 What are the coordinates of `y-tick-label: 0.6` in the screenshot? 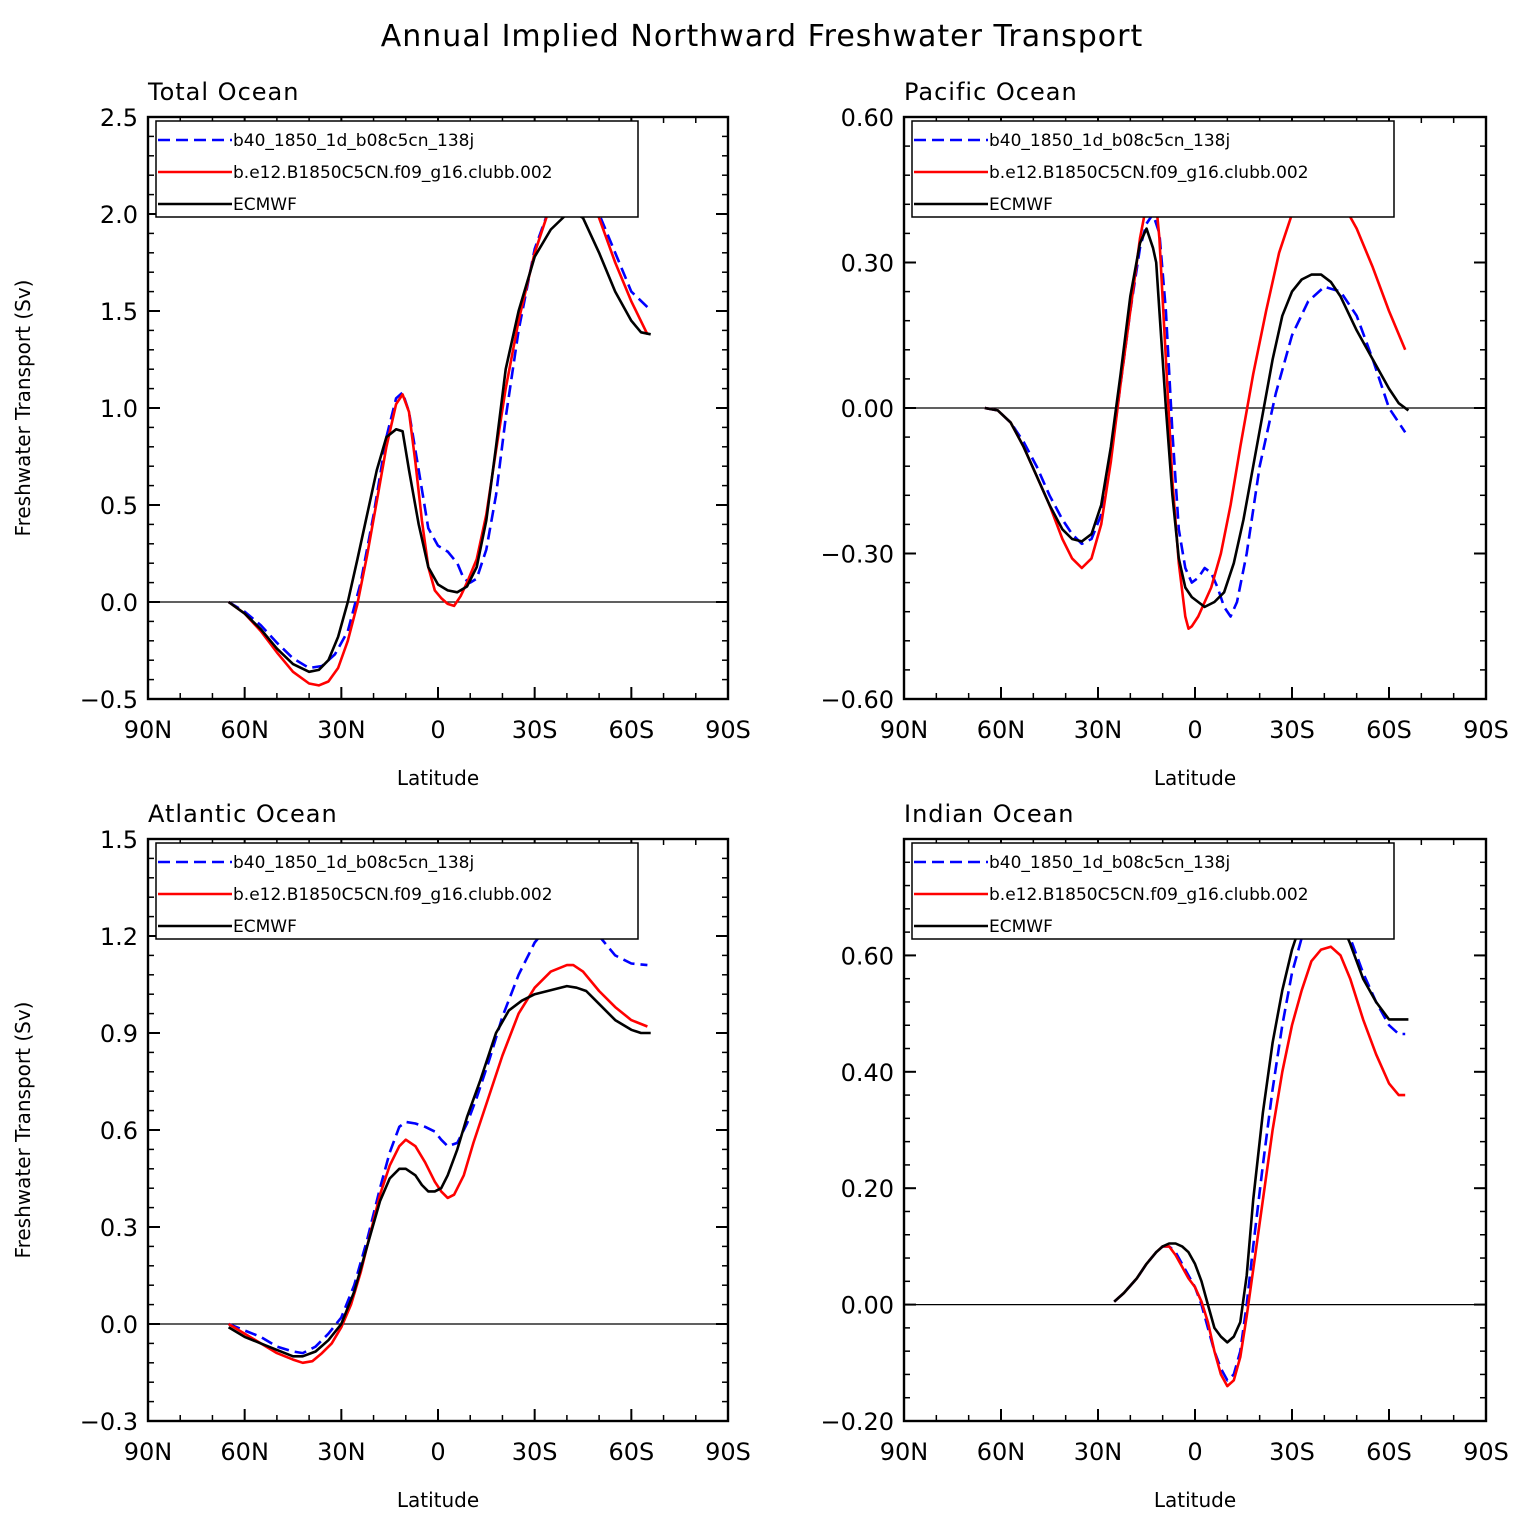 It's located at (119, 1131).